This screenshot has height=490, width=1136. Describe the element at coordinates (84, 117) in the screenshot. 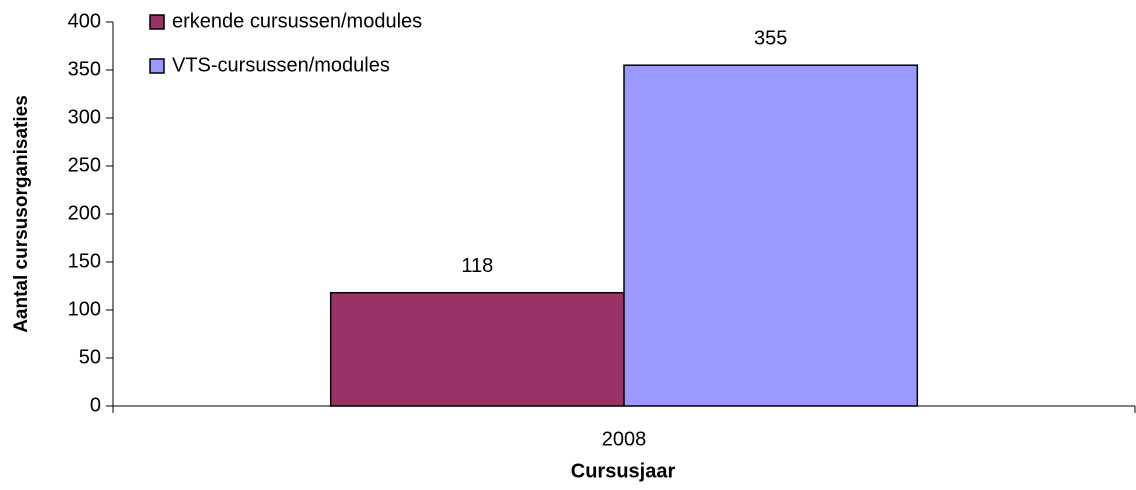

I see `y-tick-label: 300` at that location.